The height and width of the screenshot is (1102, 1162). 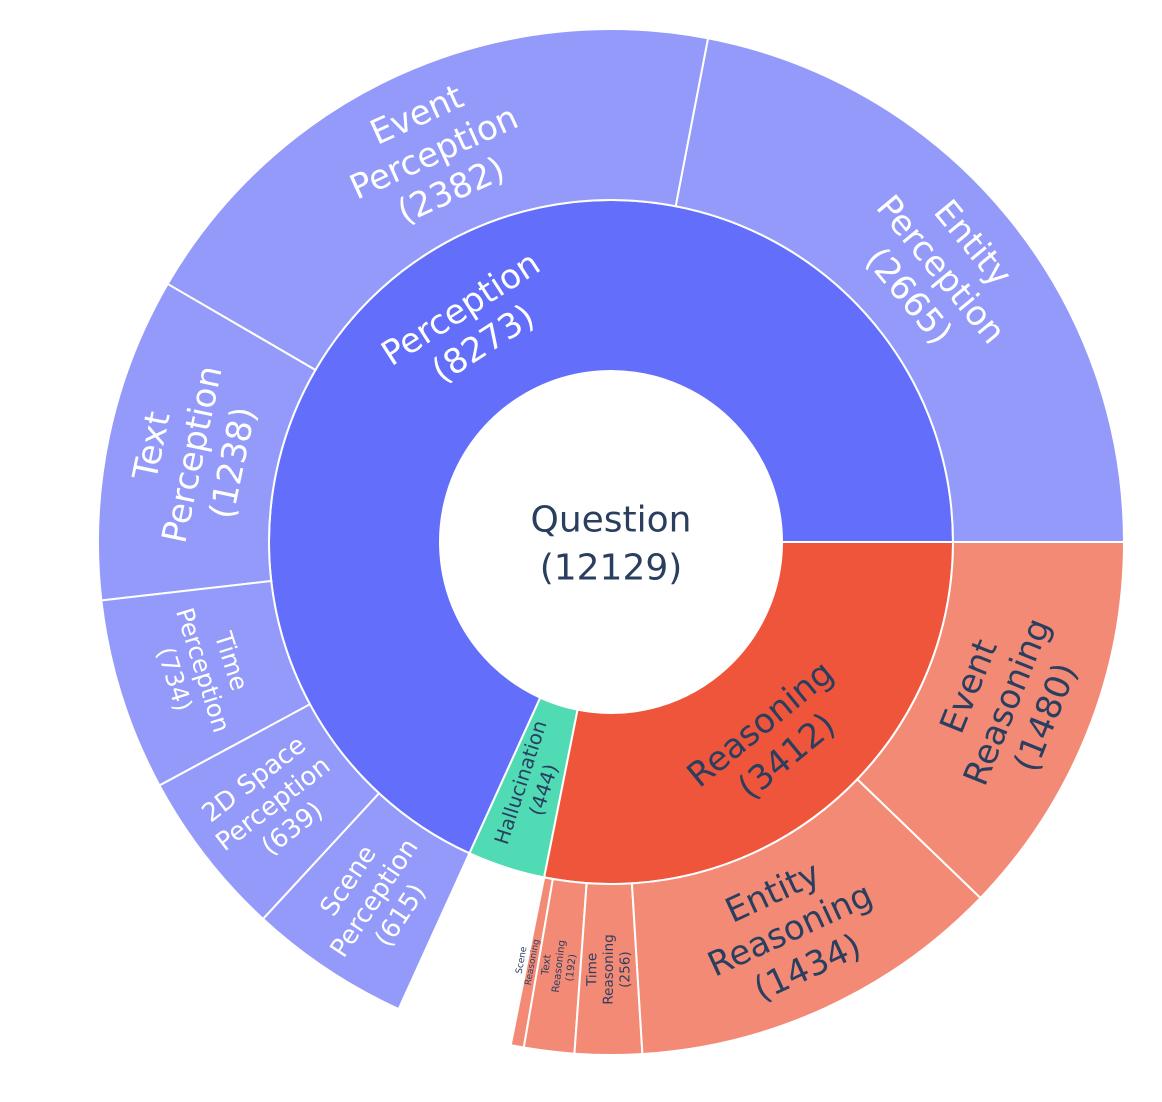 I want to click on root-label: Question, so click(x=610, y=520).